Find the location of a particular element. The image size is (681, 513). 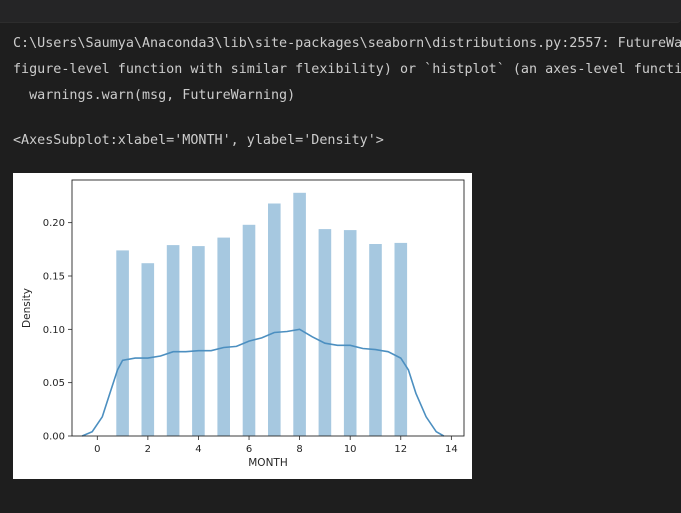

x-tick-label: 4 is located at coordinates (198, 449).